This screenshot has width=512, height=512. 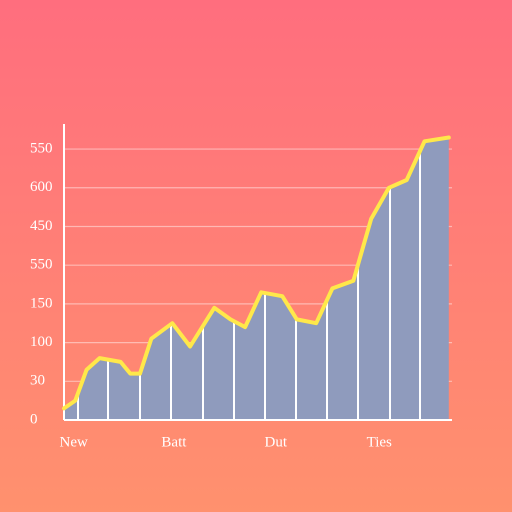 What do you see at coordinates (41, 342) in the screenshot?
I see `y-tick-label: 100` at bounding box center [41, 342].